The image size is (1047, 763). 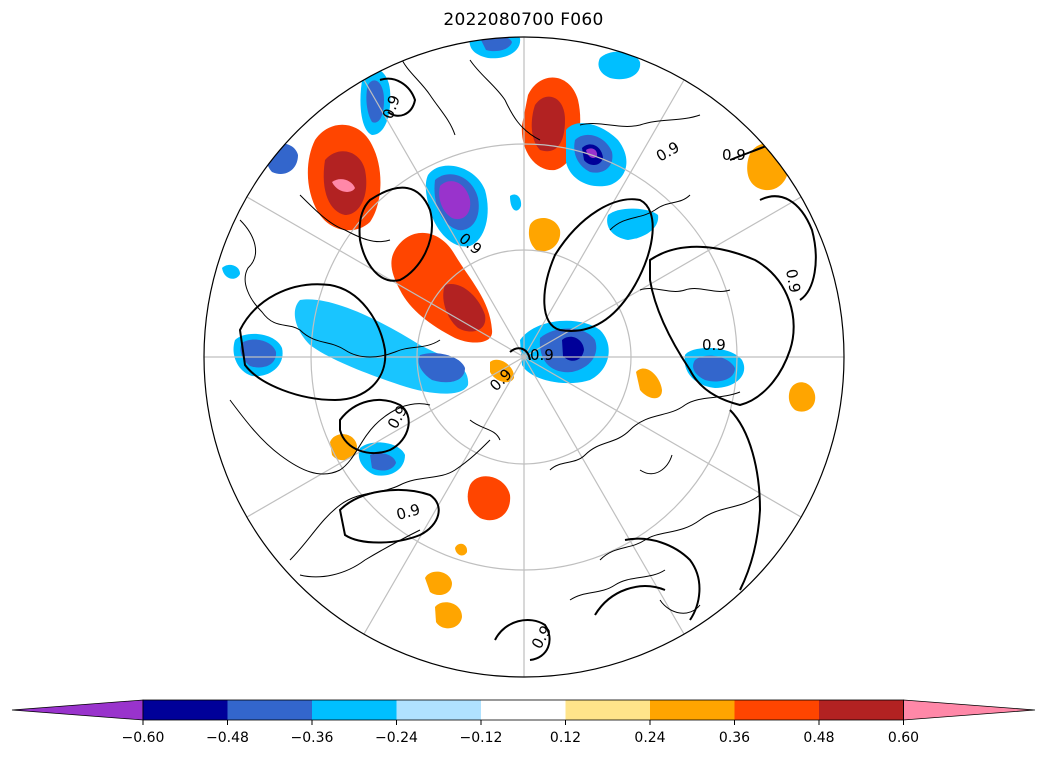 I want to click on colorbar-tick-label: 0.60, so click(x=903, y=738).